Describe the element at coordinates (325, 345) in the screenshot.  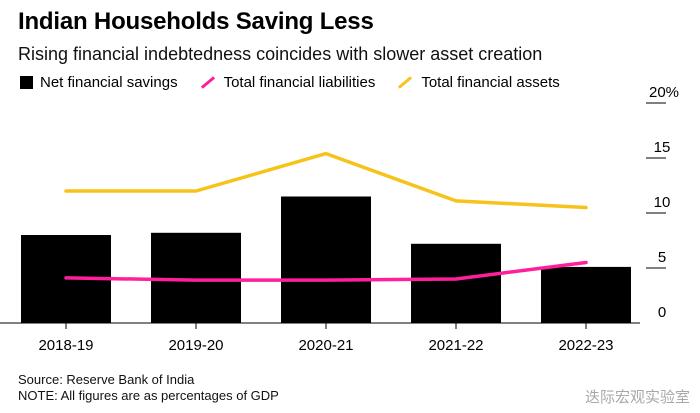
I see `x-tick-label: 2020-21` at that location.